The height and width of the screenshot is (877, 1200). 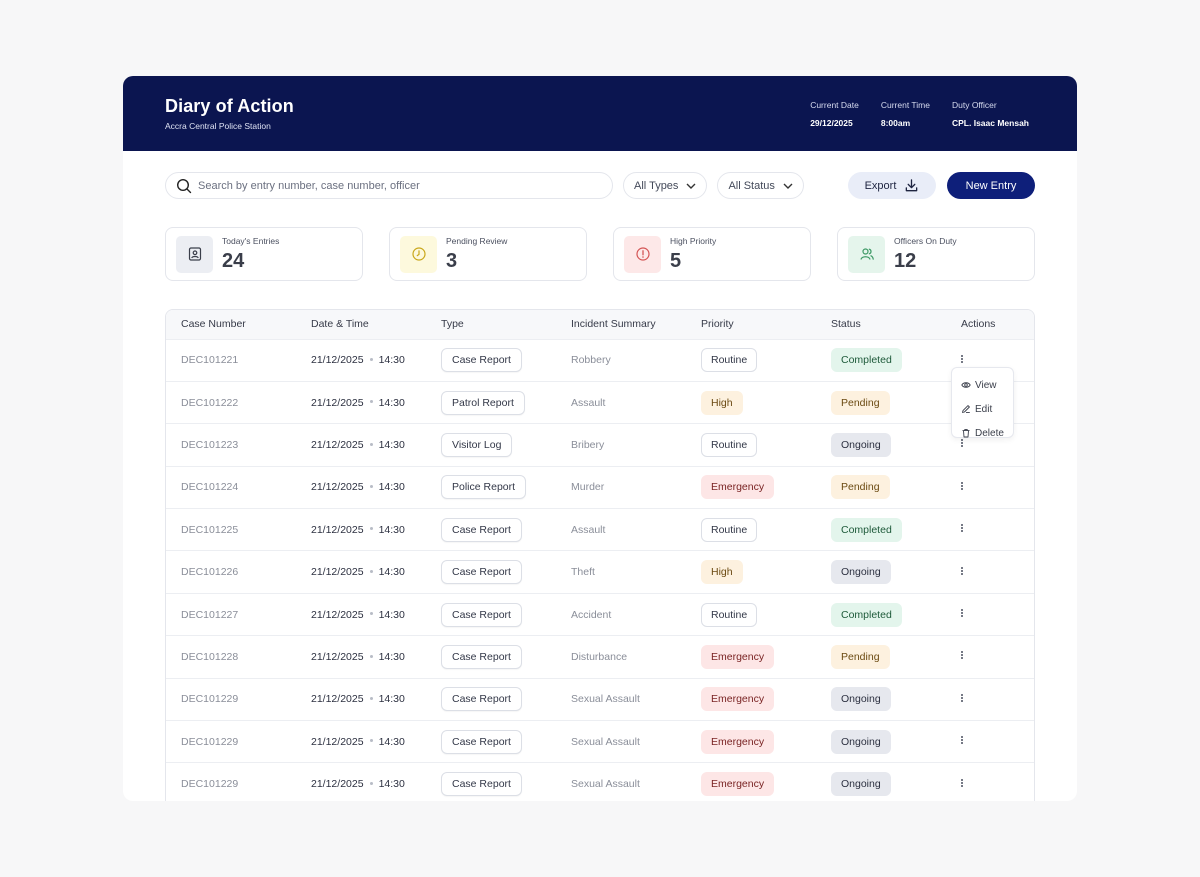 What do you see at coordinates (760, 185) in the screenshot?
I see `status-filter: All Status` at bounding box center [760, 185].